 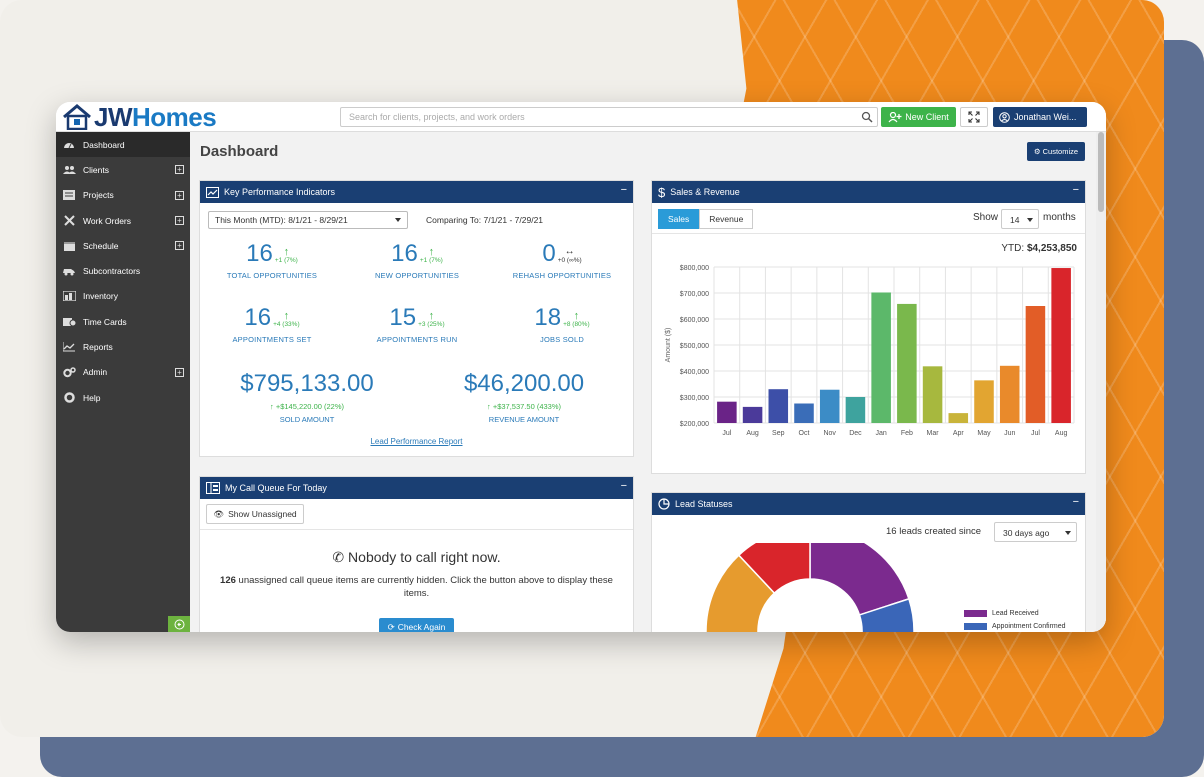 I want to click on tools-icon, so click(x=69, y=220).